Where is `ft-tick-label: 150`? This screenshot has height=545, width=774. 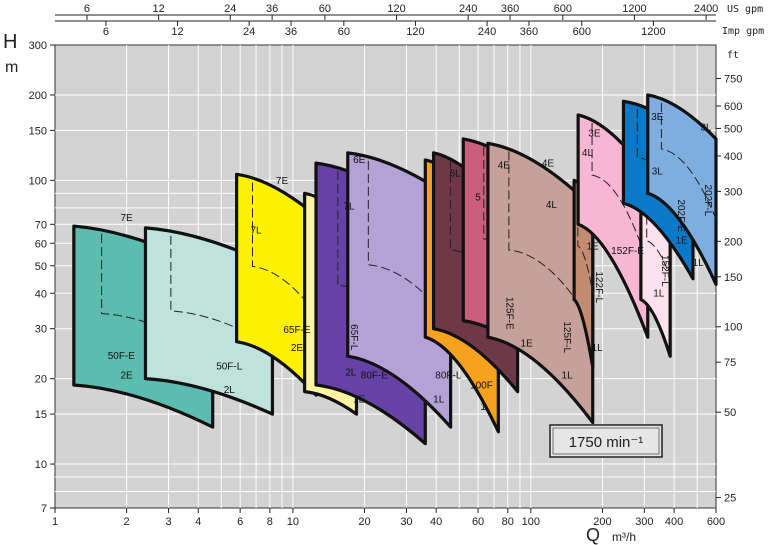 ft-tick-label: 150 is located at coordinates (733, 278).